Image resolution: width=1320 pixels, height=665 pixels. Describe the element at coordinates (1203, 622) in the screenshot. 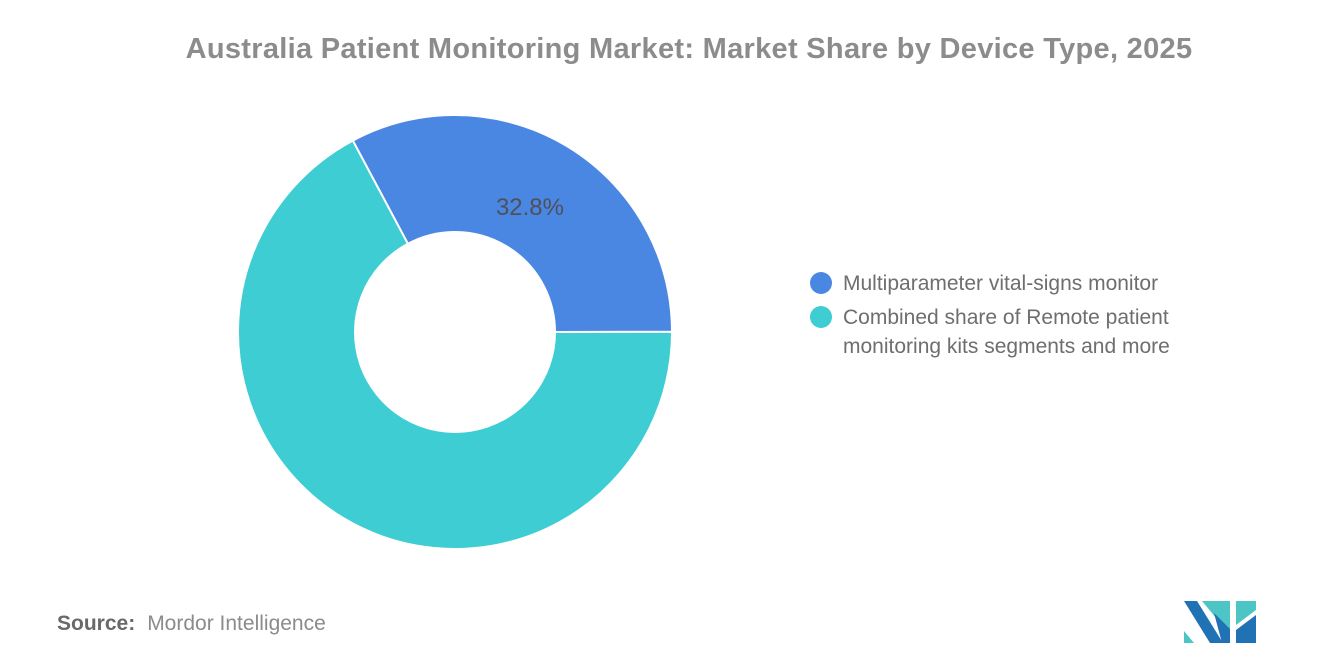

I see `logo-blue-band` at that location.